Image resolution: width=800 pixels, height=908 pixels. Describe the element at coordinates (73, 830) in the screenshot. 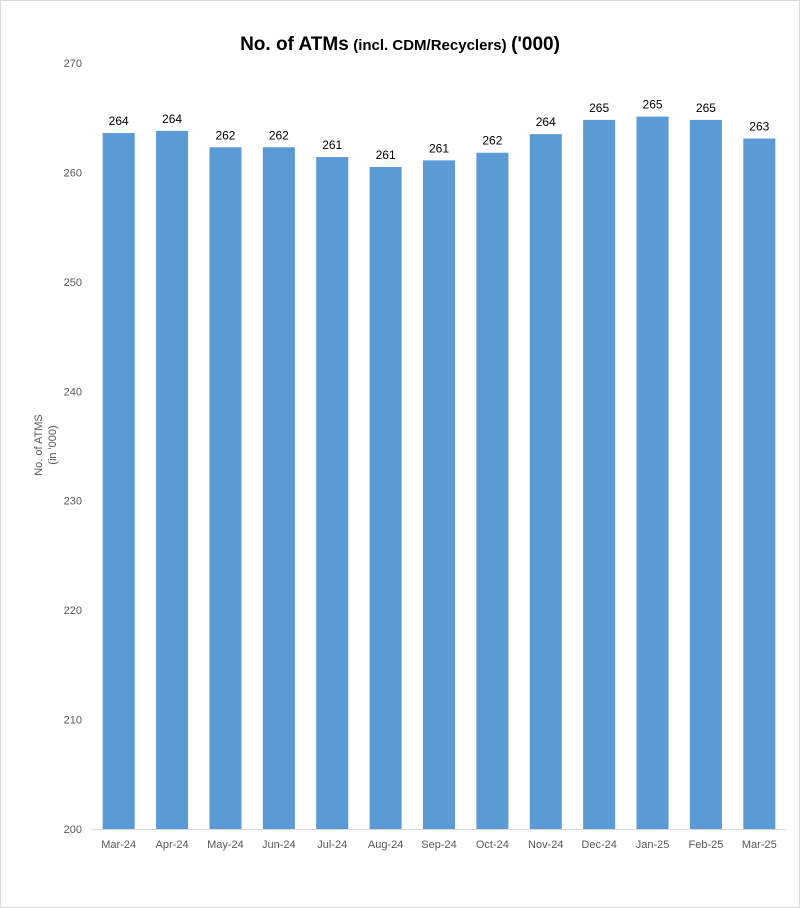

I see `y-tick-label: 200` at that location.